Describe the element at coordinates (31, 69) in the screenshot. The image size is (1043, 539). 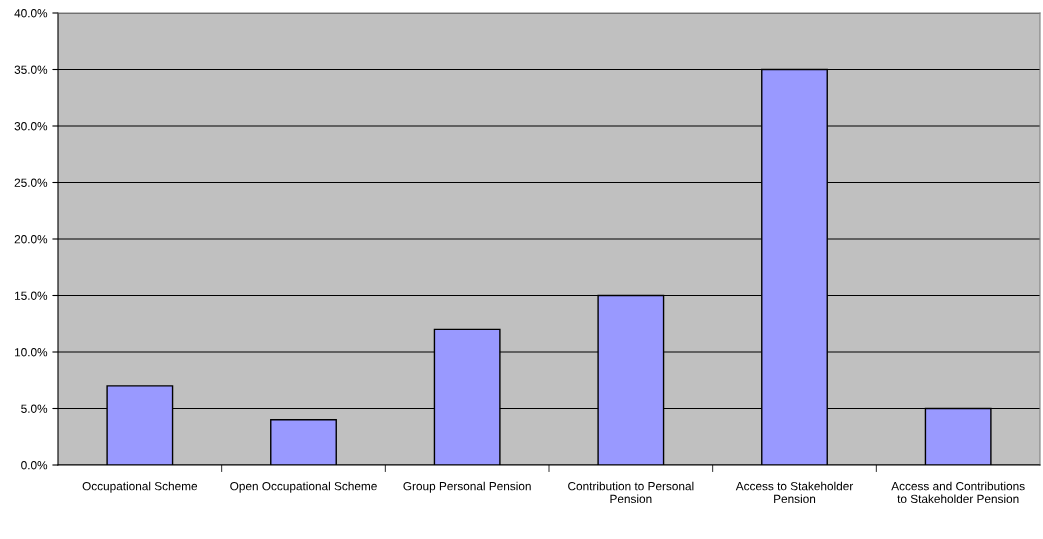
I see `y-tick-label: 35.0%` at that location.